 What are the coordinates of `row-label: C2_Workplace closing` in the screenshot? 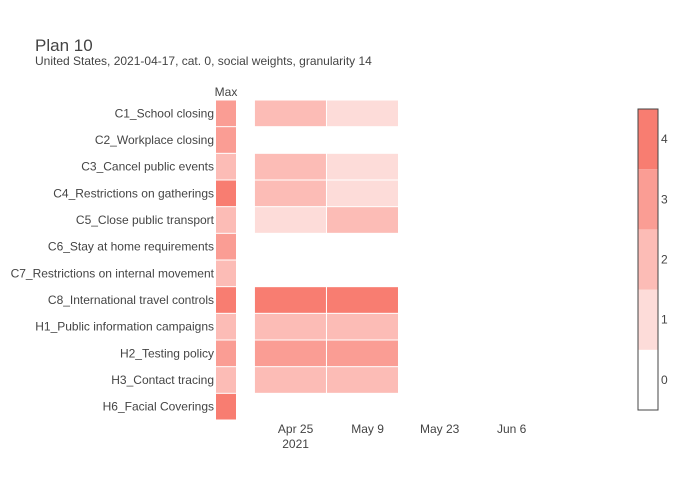 It's located at (154, 140).